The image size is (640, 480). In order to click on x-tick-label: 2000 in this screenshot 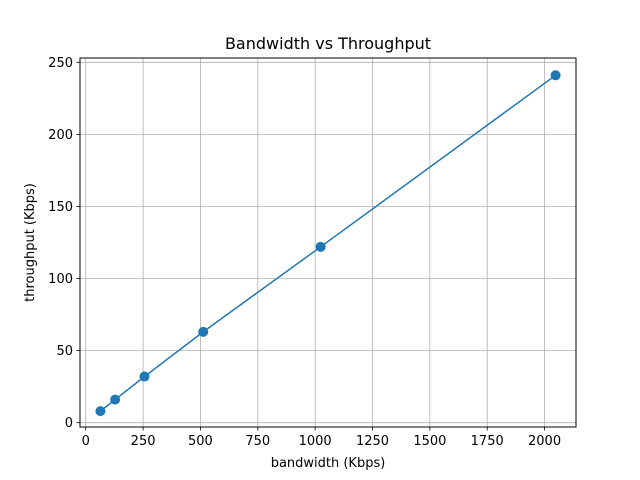, I will do `click(544, 441)`.